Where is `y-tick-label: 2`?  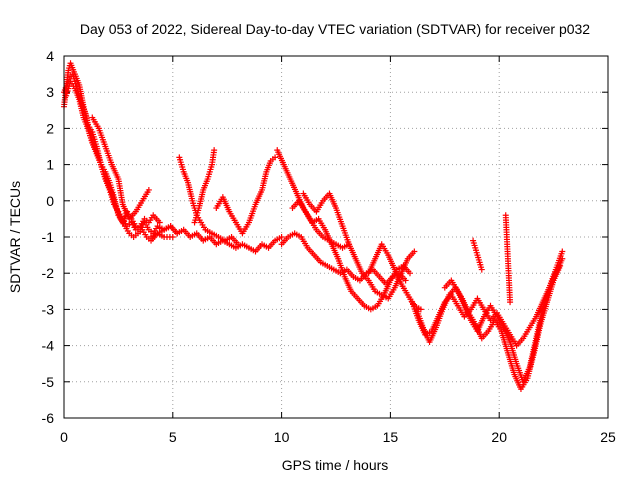 y-tick-label: 2 is located at coordinates (50, 128).